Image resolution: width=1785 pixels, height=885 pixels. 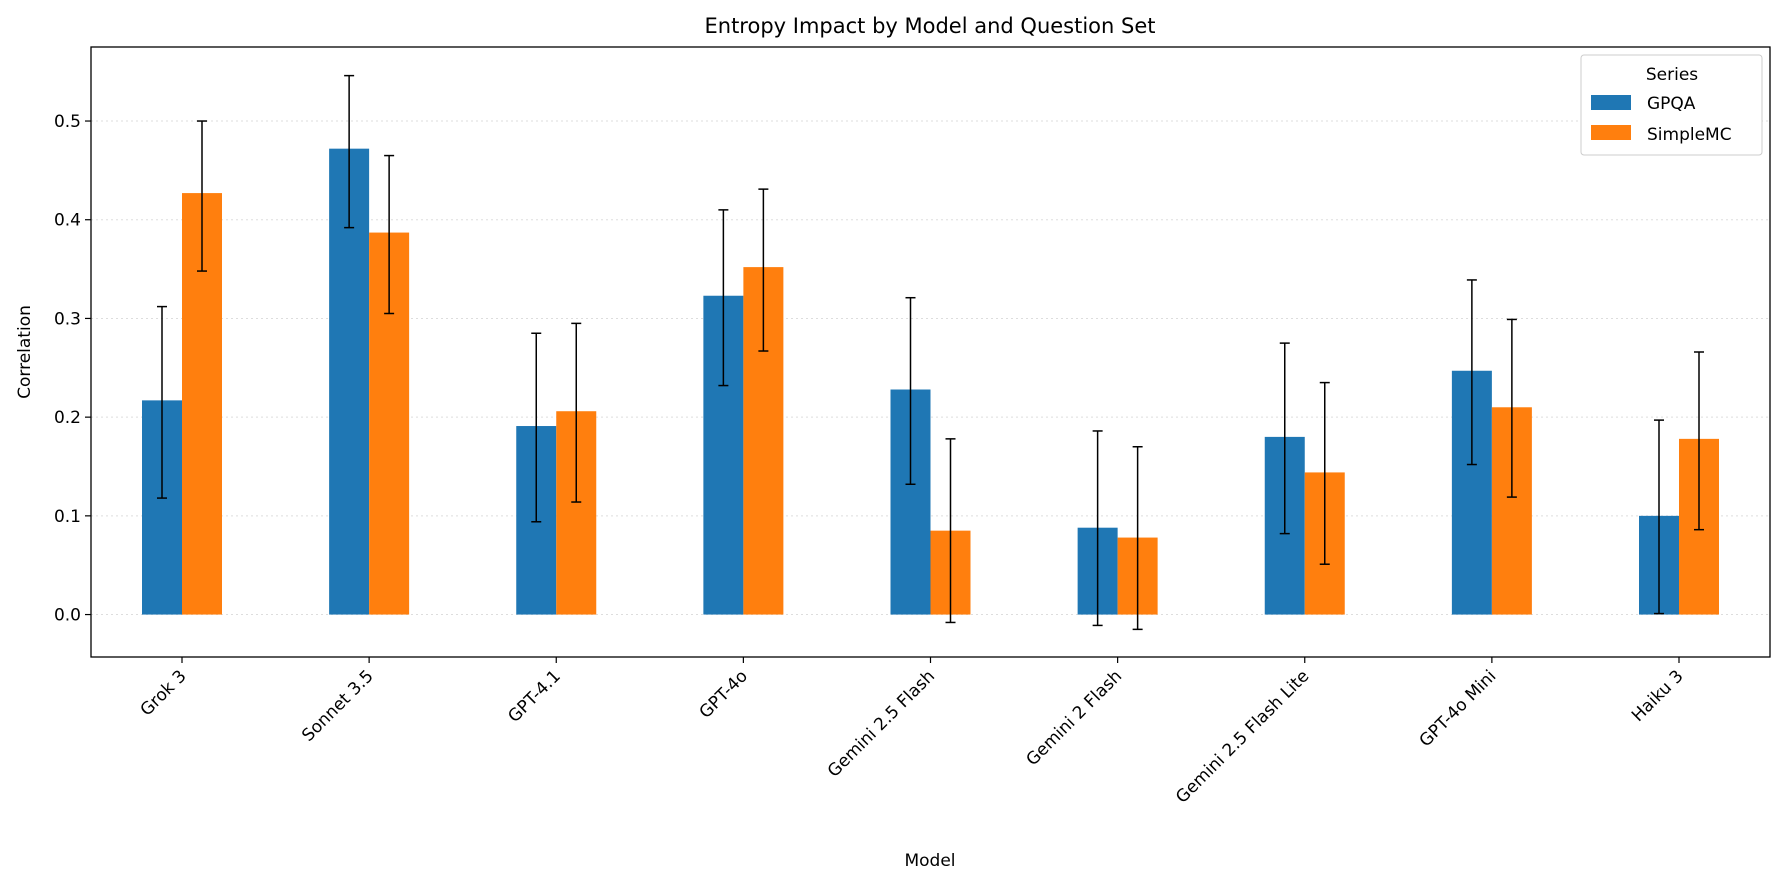 I want to click on y-tick-label: 0.4, so click(x=67, y=221).